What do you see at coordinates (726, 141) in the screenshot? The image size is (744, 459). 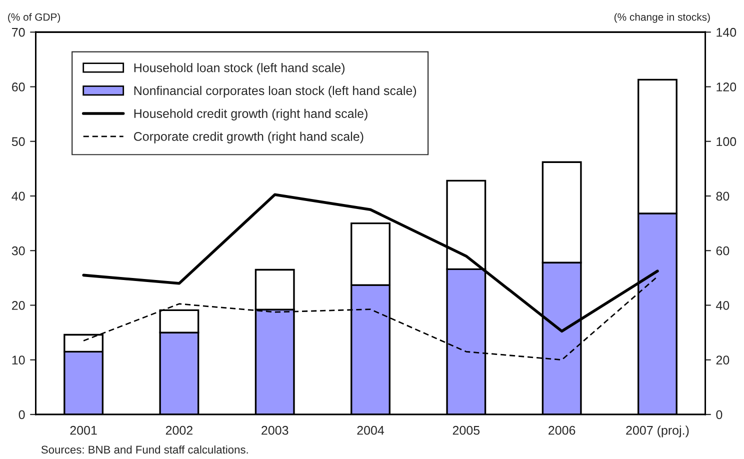 I see `y2-tick-label: 100` at bounding box center [726, 141].